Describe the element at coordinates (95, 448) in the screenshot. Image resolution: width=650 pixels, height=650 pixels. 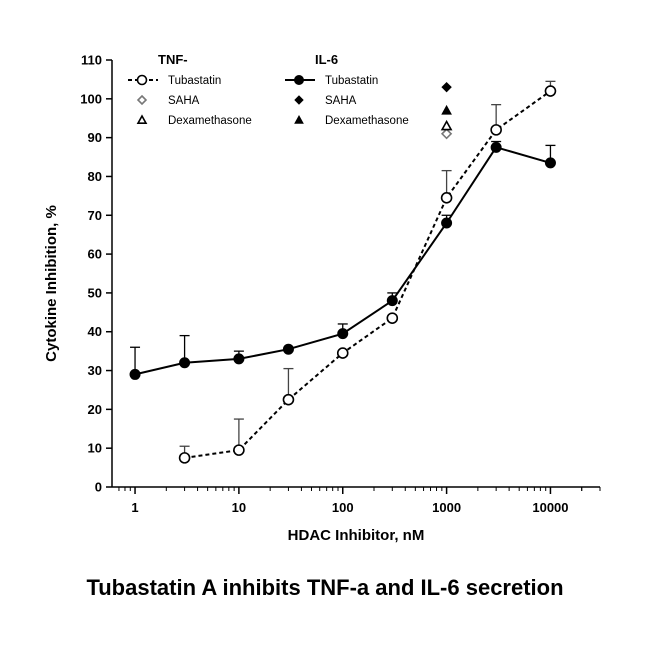
I see `y-tick-label: 10` at that location.